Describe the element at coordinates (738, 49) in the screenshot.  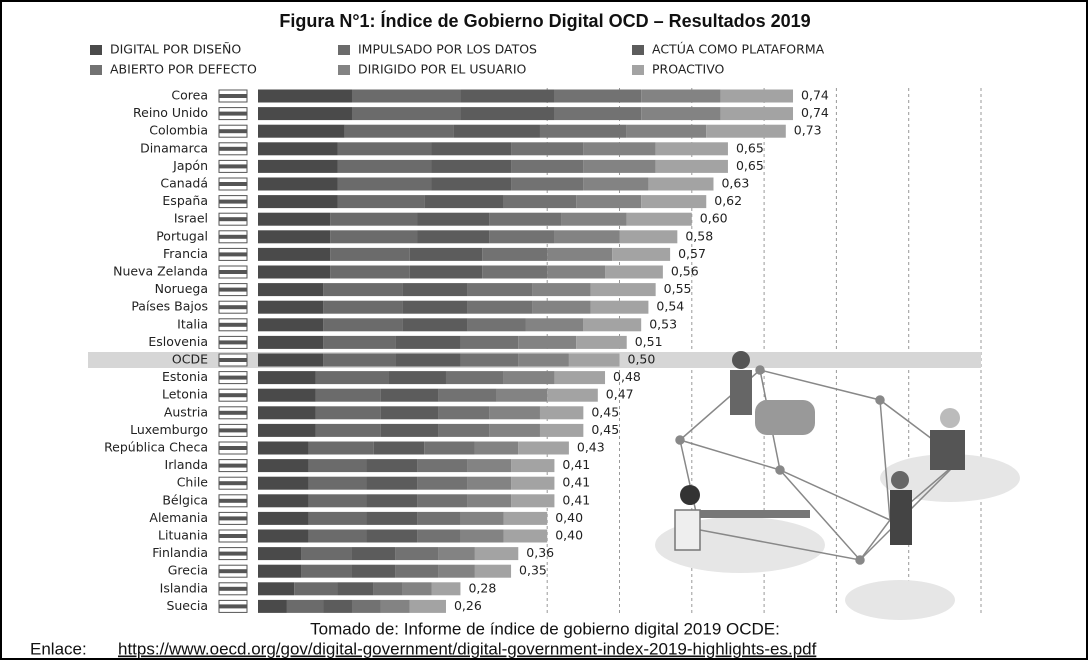
I see `legend-label: ACTÚA COMO PLATAFORMA` at that location.